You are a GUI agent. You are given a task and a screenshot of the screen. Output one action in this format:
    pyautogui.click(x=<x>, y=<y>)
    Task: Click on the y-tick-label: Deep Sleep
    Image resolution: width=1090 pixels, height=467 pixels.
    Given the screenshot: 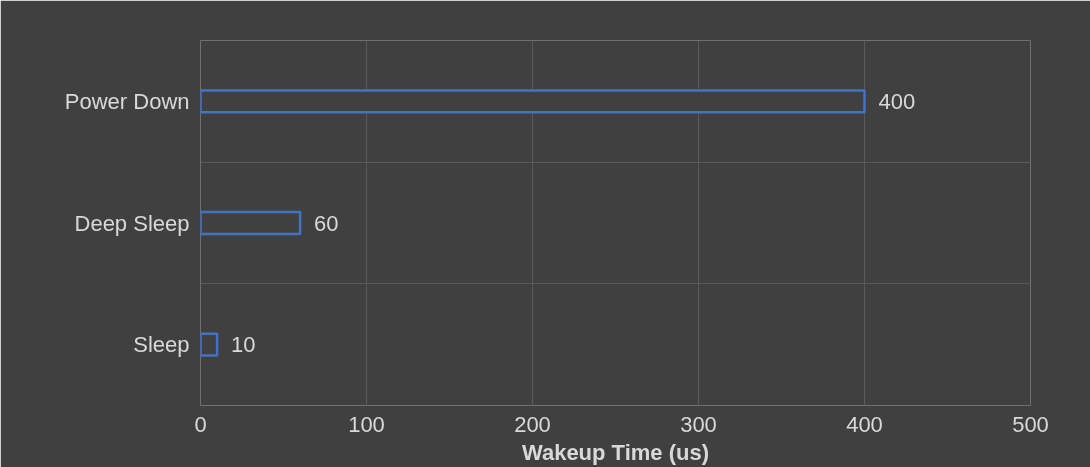 What is the action you would take?
    pyautogui.click(x=132, y=223)
    